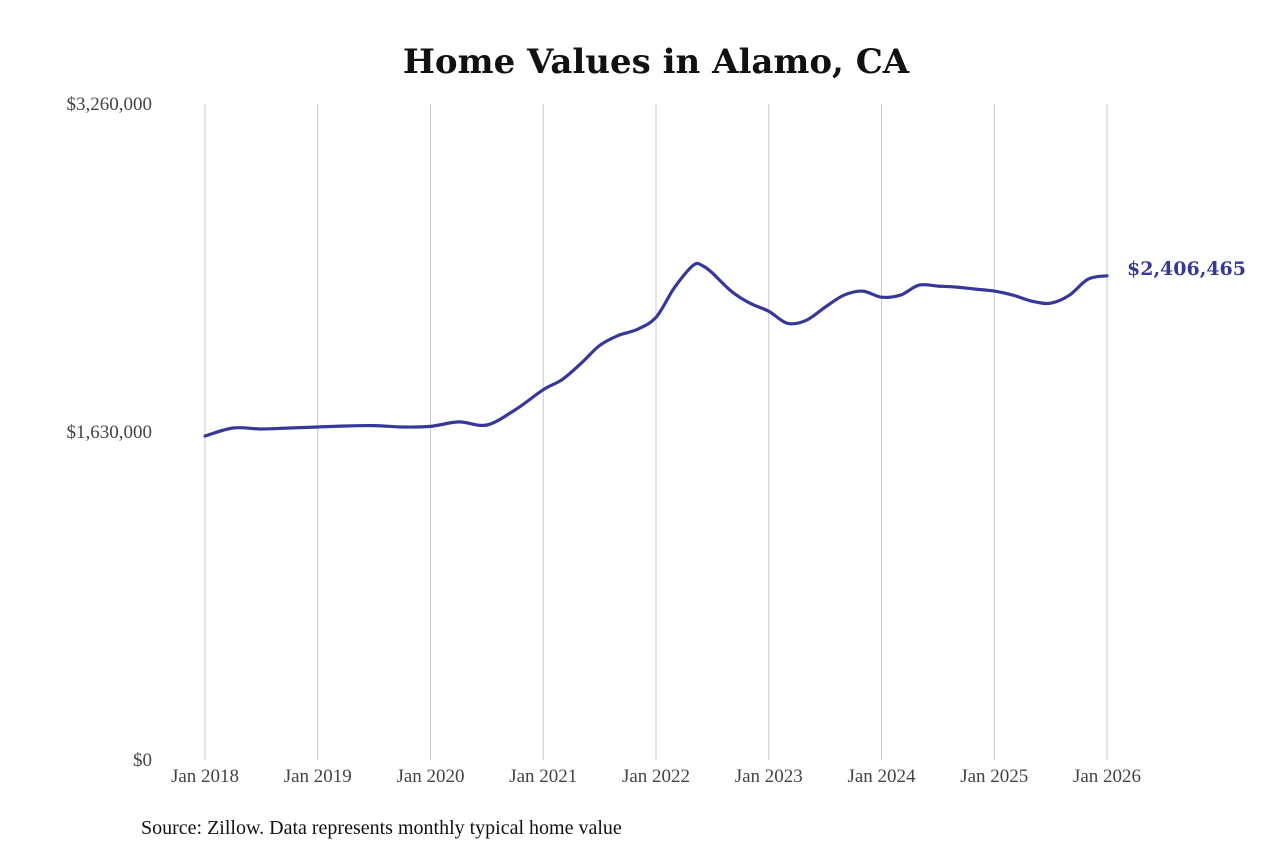 The image size is (1280, 853). What do you see at coordinates (318, 776) in the screenshot?
I see `x-tick-label: Jan 2019` at bounding box center [318, 776].